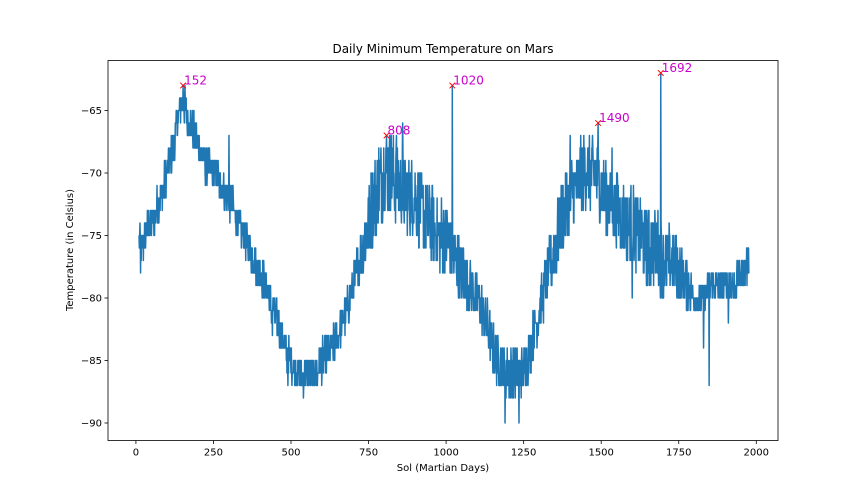 Image resolution: width=864 pixels, height=504 pixels. I want to click on x-tick-label: 1750, so click(678, 453).